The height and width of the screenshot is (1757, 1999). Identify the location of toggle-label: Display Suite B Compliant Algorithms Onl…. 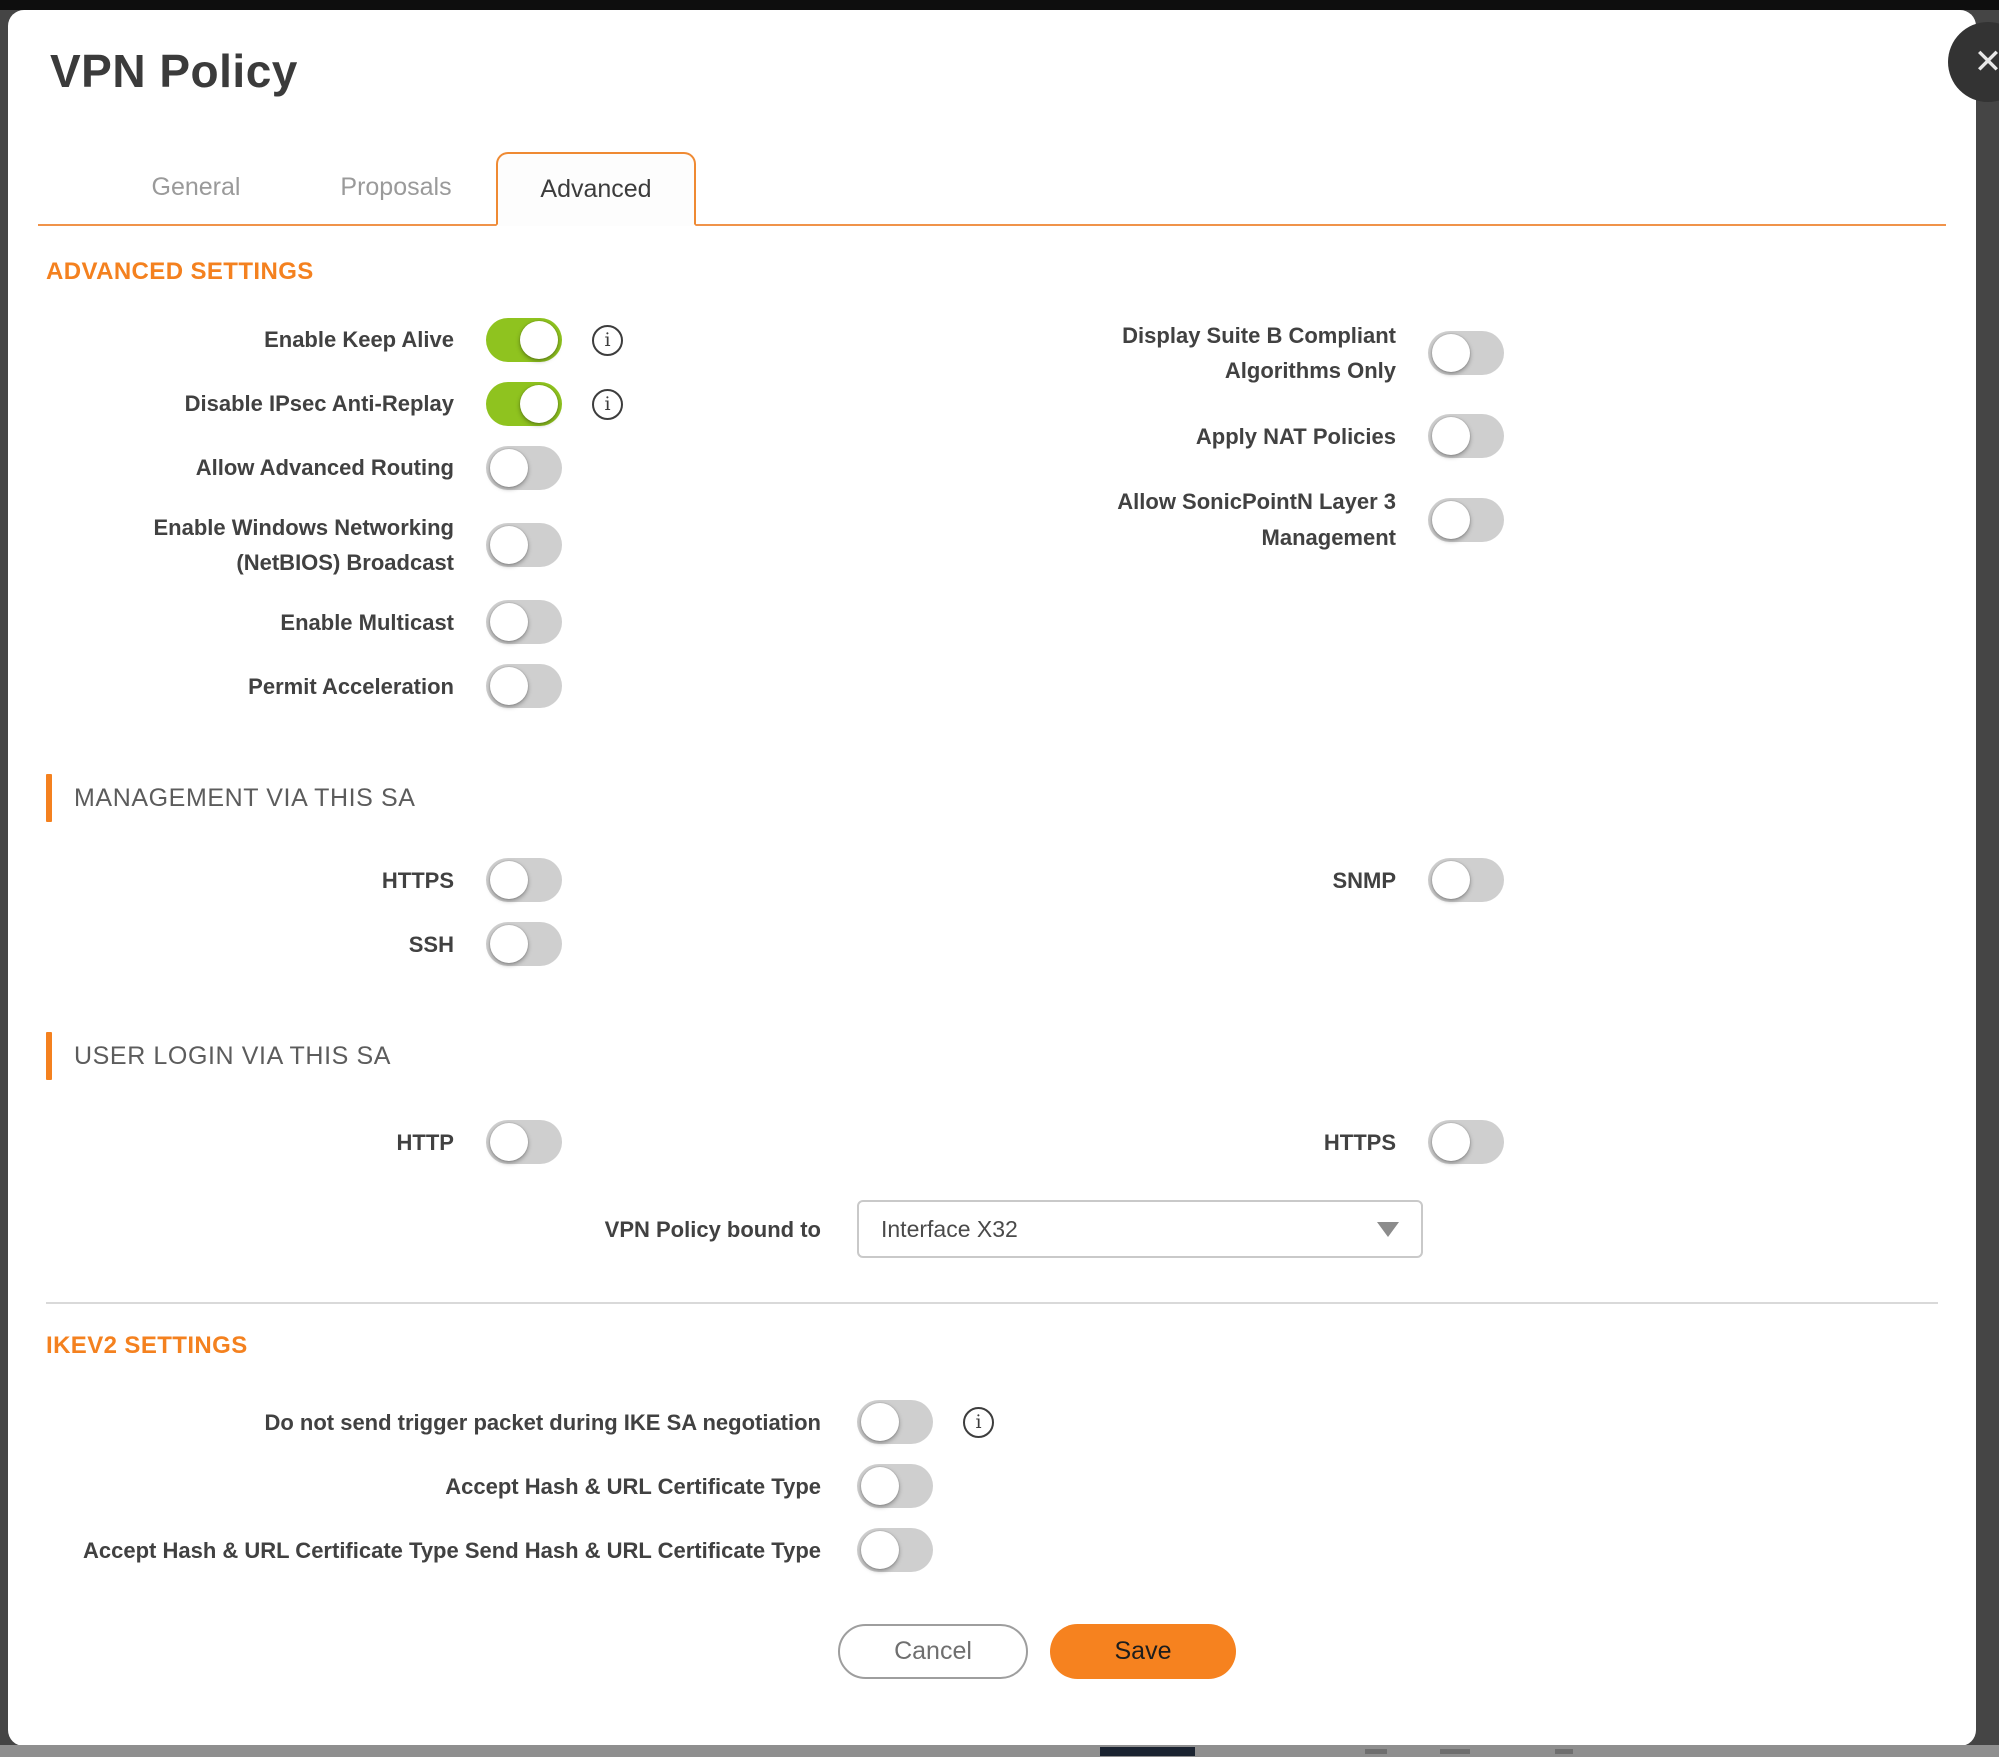
(1259, 353).